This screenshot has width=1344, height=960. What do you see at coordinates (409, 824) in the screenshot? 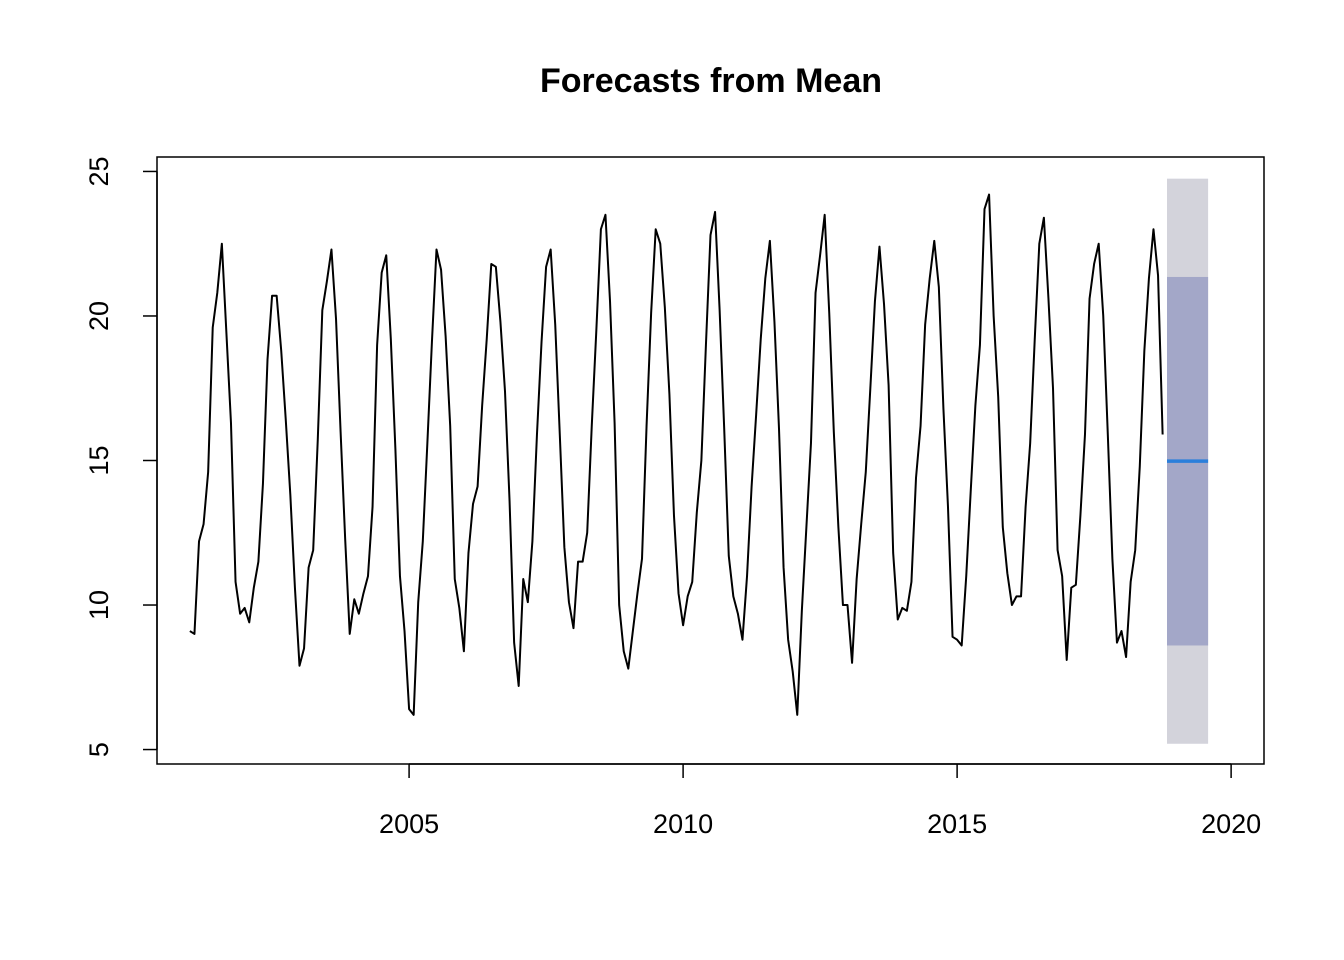
I see `x-tick-label: 2005` at bounding box center [409, 824].